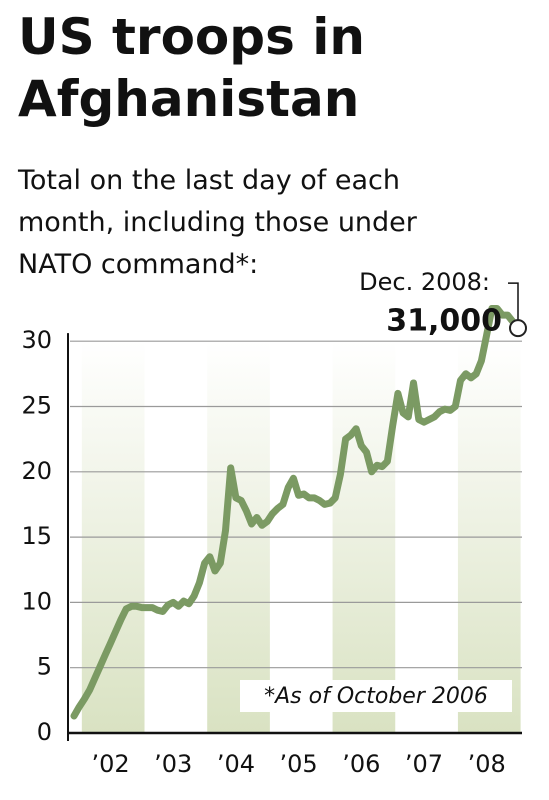 The image size is (549, 800). I want to click on annotation: Dec. 2008:, so click(424, 282).